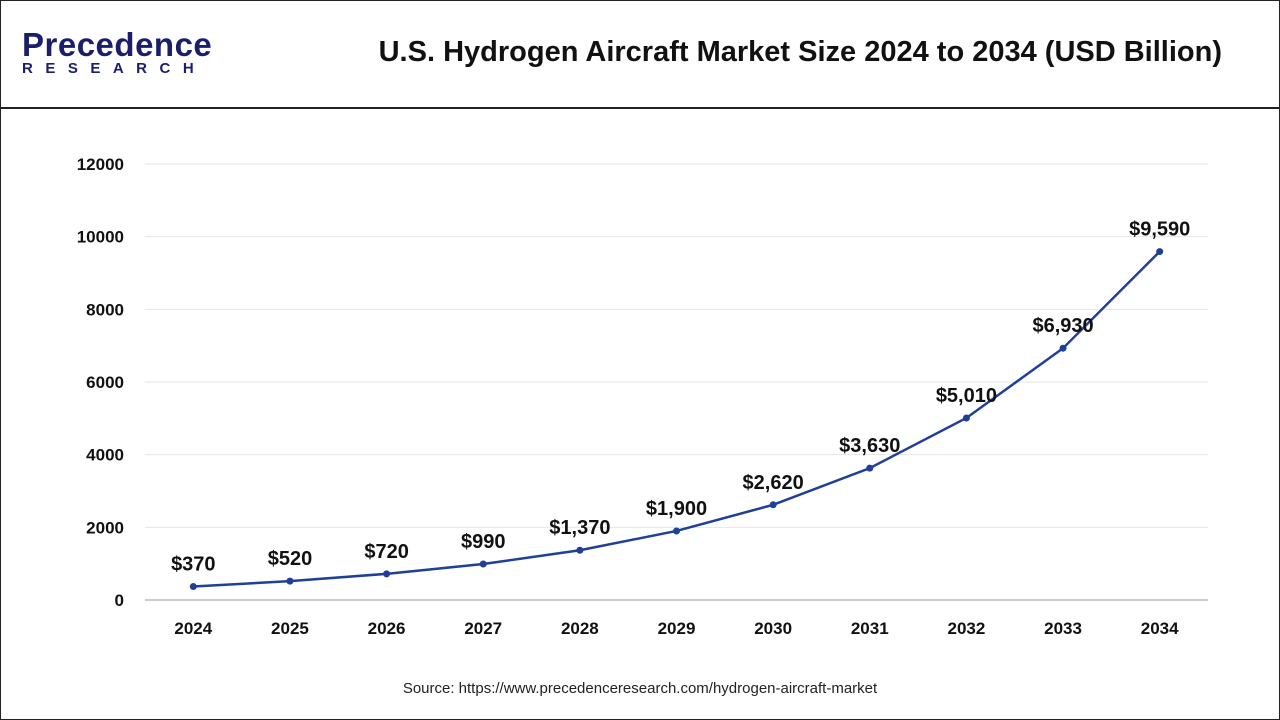  What do you see at coordinates (1062, 326) in the screenshot?
I see `data-label: $6,930` at bounding box center [1062, 326].